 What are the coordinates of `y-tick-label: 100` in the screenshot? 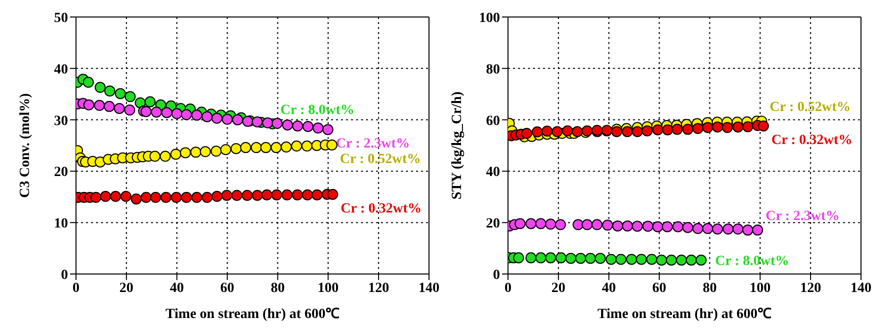 It's located at (489, 18).